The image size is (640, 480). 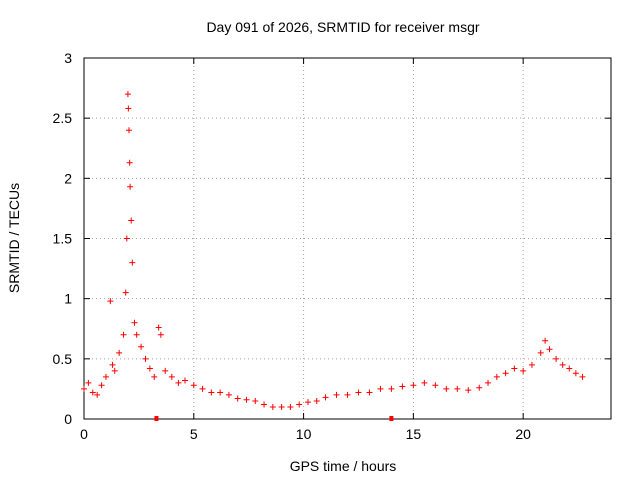 What do you see at coordinates (304, 434) in the screenshot?
I see `x-tick-label: 10` at bounding box center [304, 434].